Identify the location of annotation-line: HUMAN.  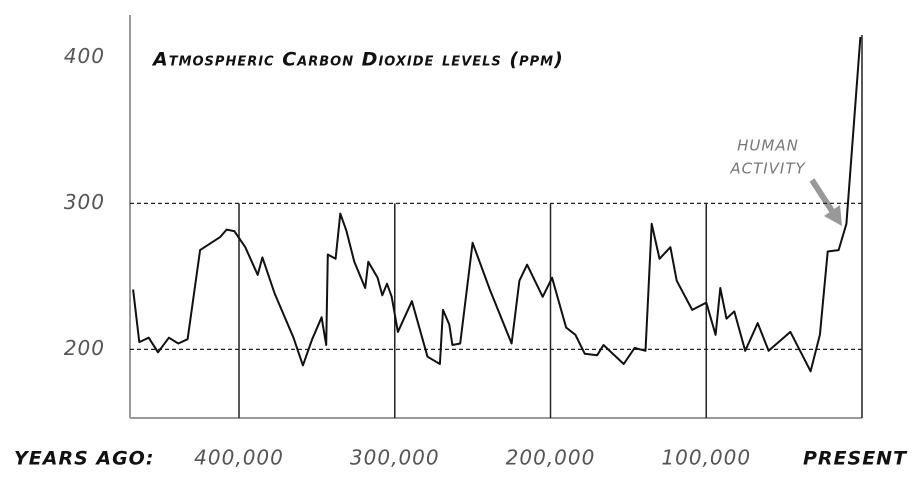
(768, 146).